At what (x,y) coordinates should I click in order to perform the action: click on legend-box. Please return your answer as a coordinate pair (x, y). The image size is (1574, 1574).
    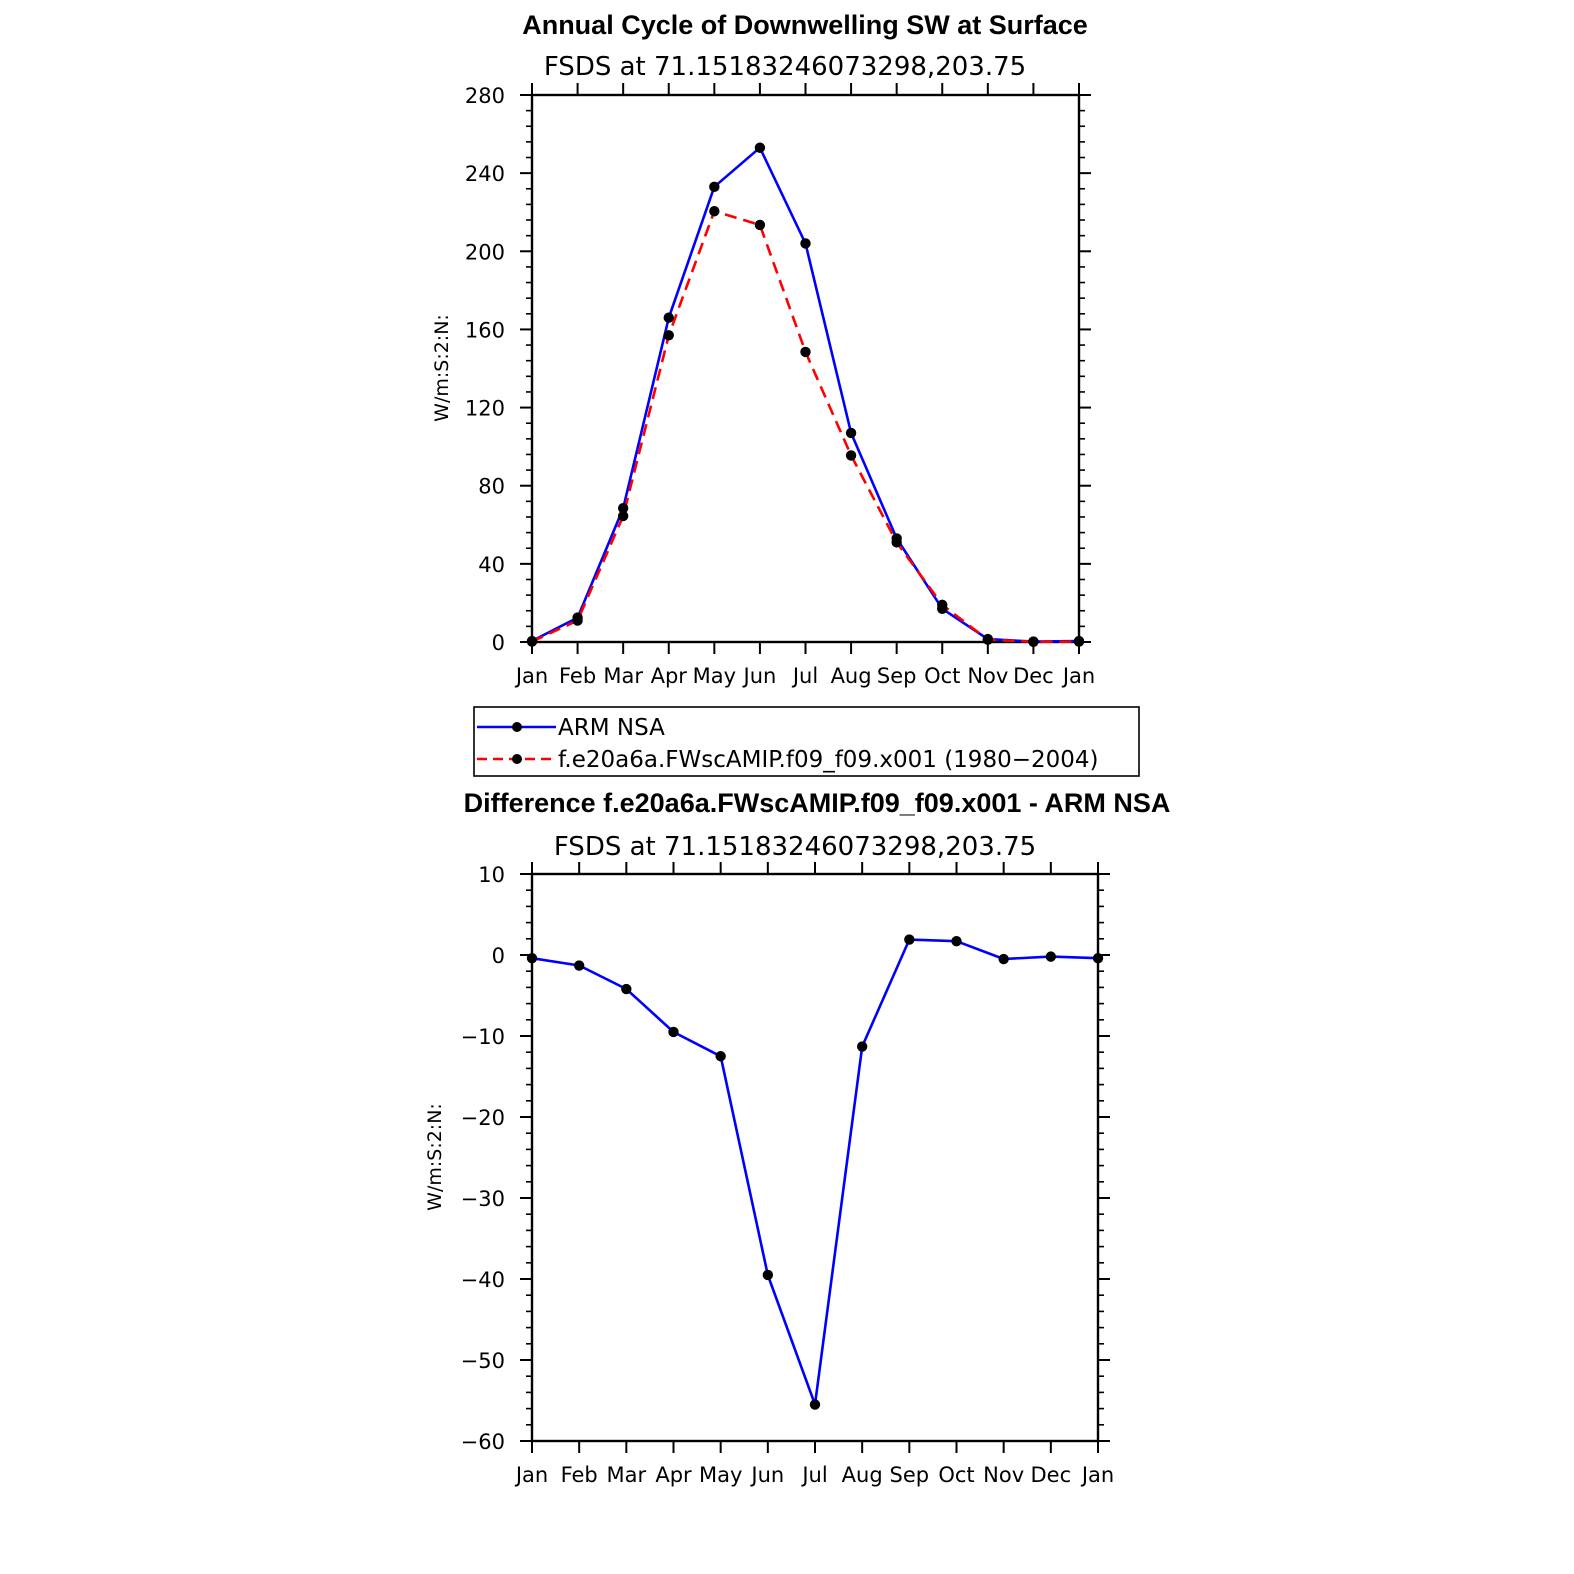
    Looking at the image, I should click on (806, 741).